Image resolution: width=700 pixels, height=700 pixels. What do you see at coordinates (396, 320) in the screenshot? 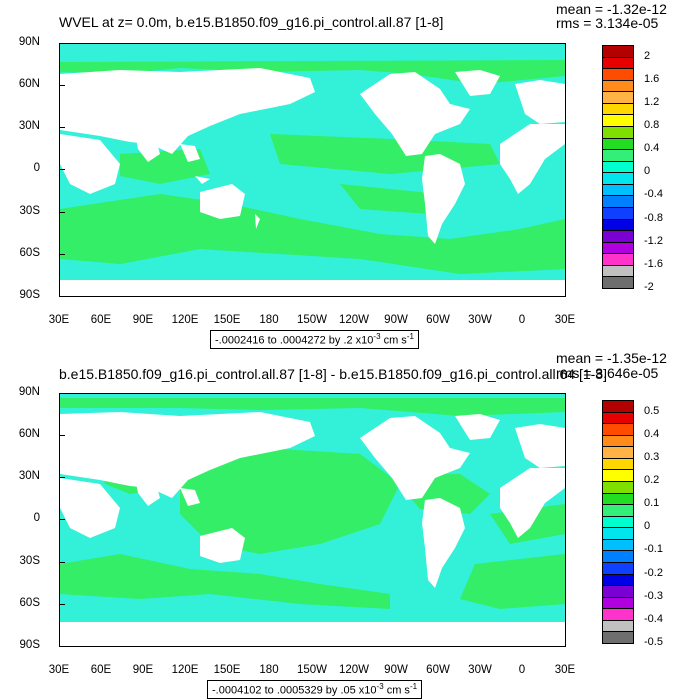
I see `panel-1-x-tick: 90W` at bounding box center [396, 320].